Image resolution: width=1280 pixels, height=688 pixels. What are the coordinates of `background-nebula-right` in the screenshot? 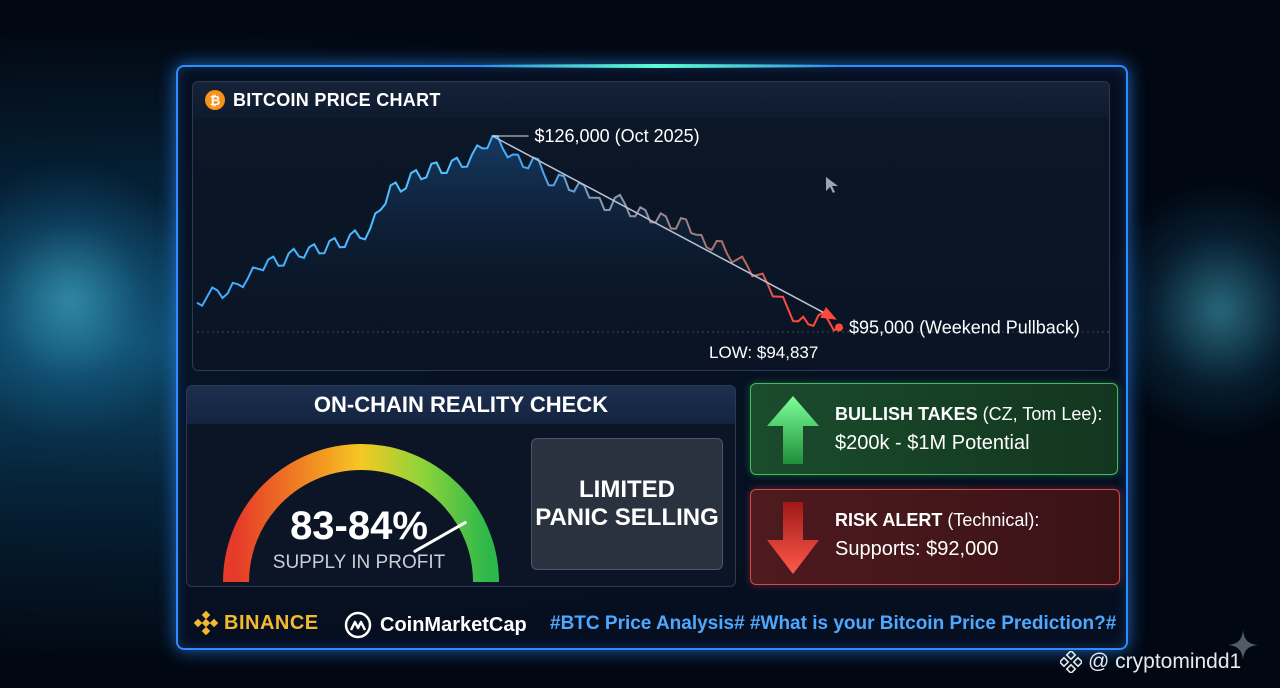 It's located at (1190, 310).